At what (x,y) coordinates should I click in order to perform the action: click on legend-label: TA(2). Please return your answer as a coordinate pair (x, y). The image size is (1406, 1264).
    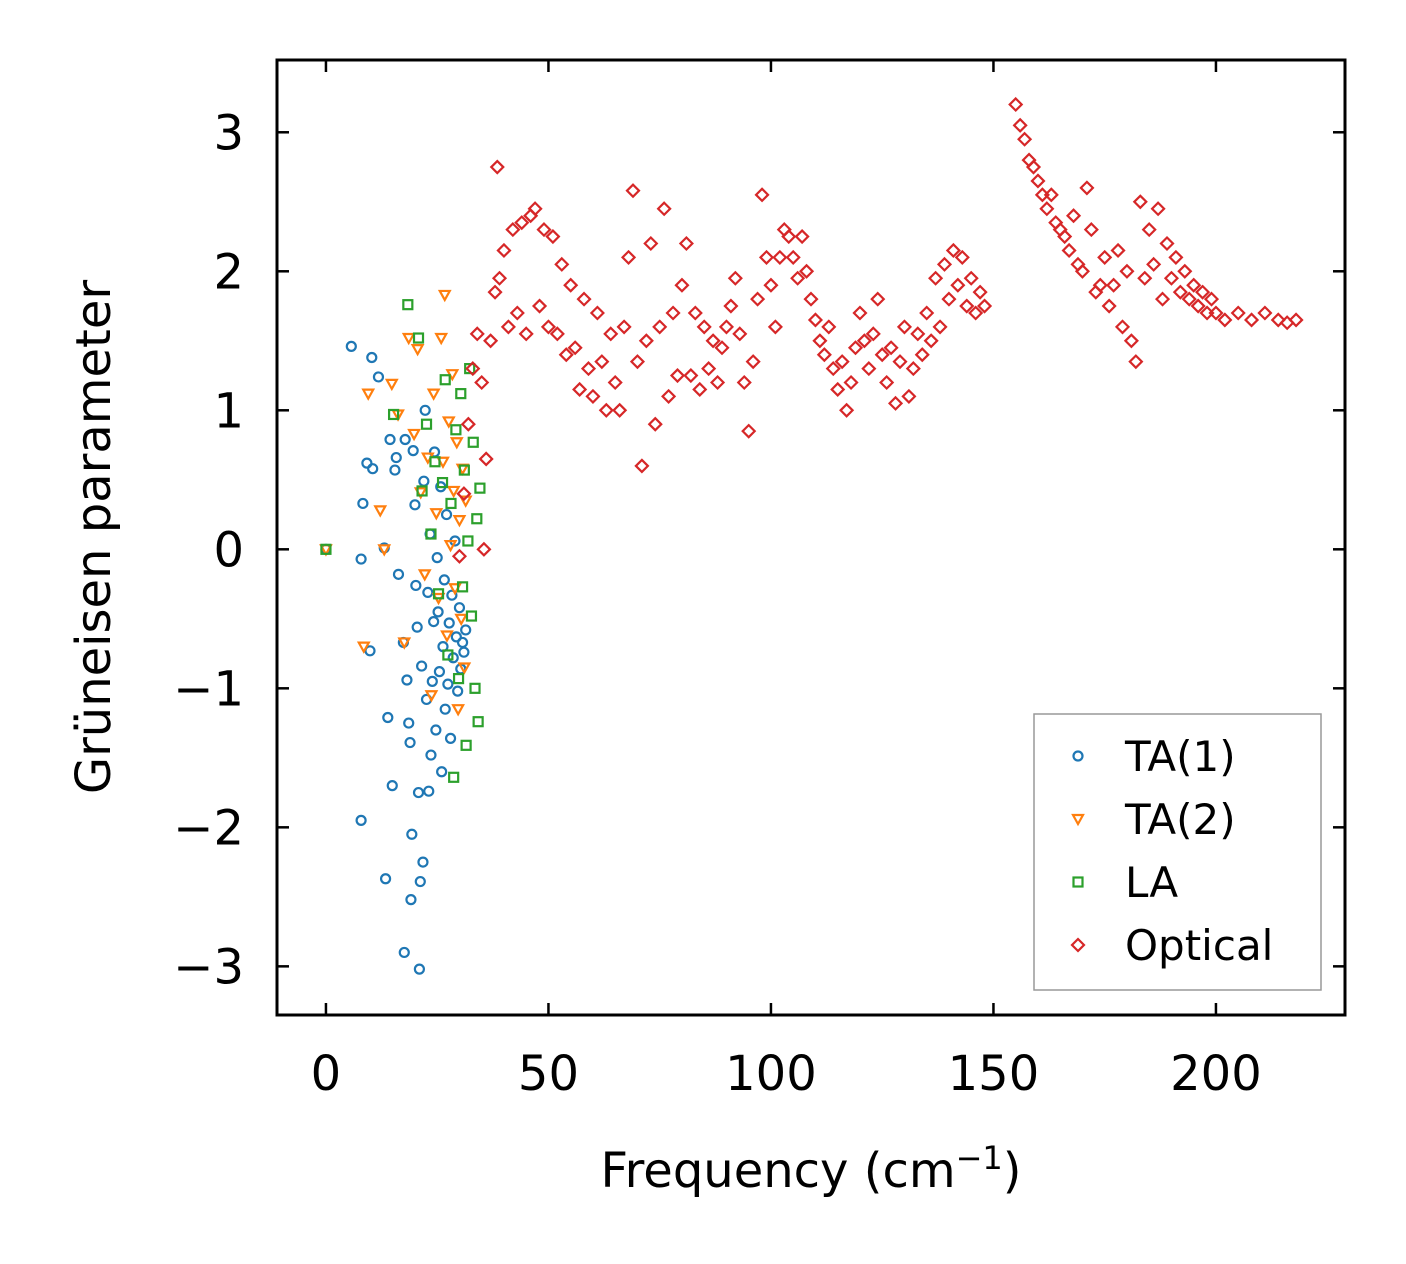
    Looking at the image, I should click on (1180, 819).